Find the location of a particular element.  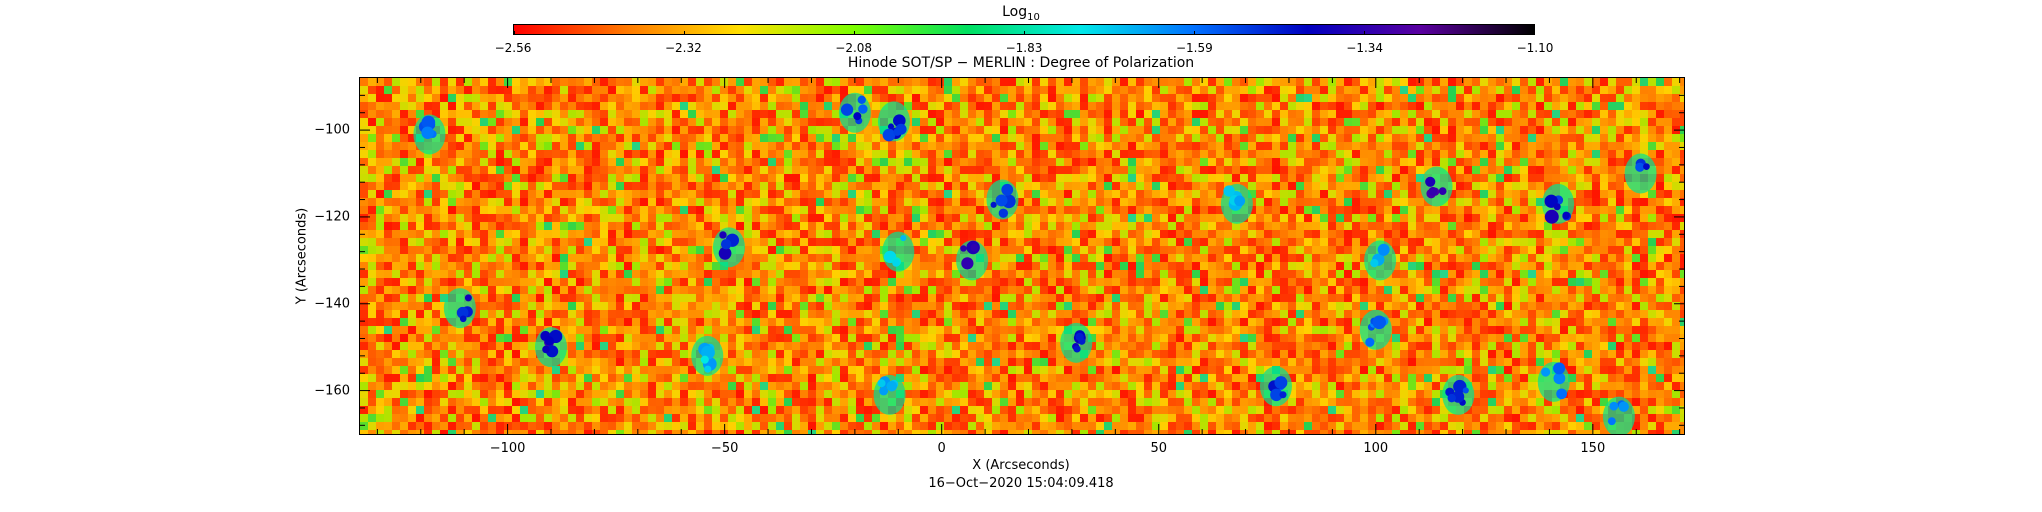

colorbar-tick-label: −2.08 is located at coordinates (854, 48).